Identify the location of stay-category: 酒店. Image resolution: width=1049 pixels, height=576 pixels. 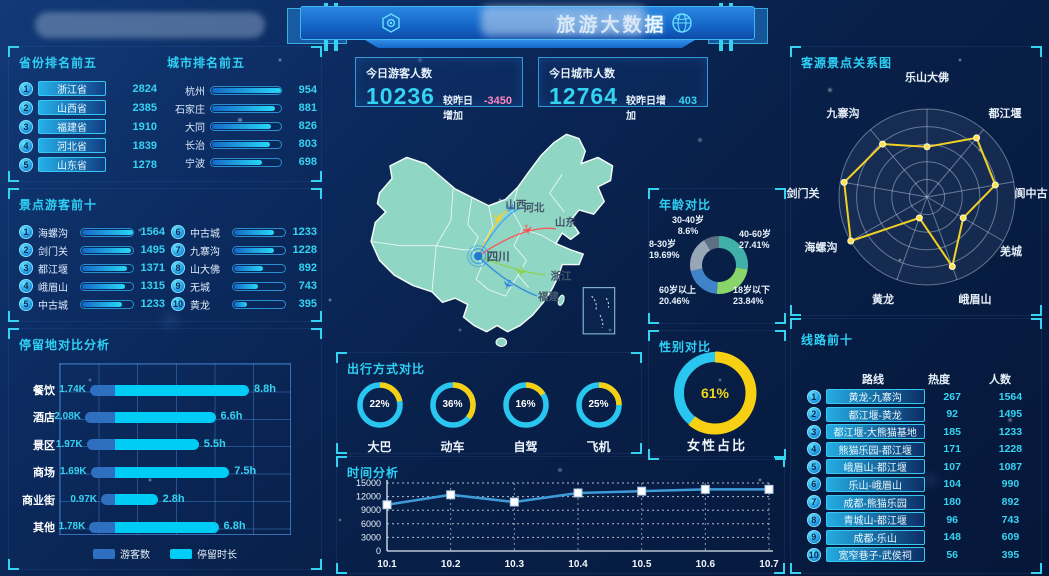
(44, 418).